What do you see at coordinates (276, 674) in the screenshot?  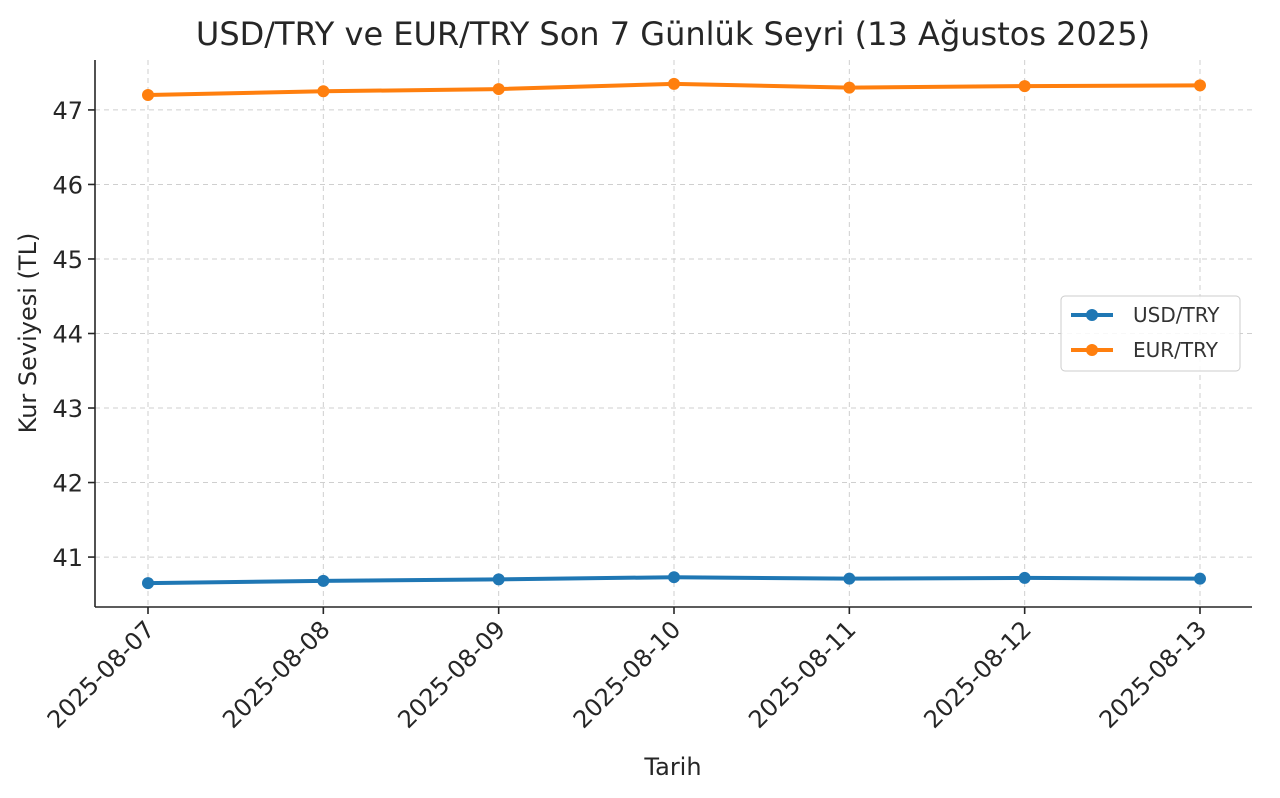 I see `x-tick-label: 2025-08-08` at bounding box center [276, 674].